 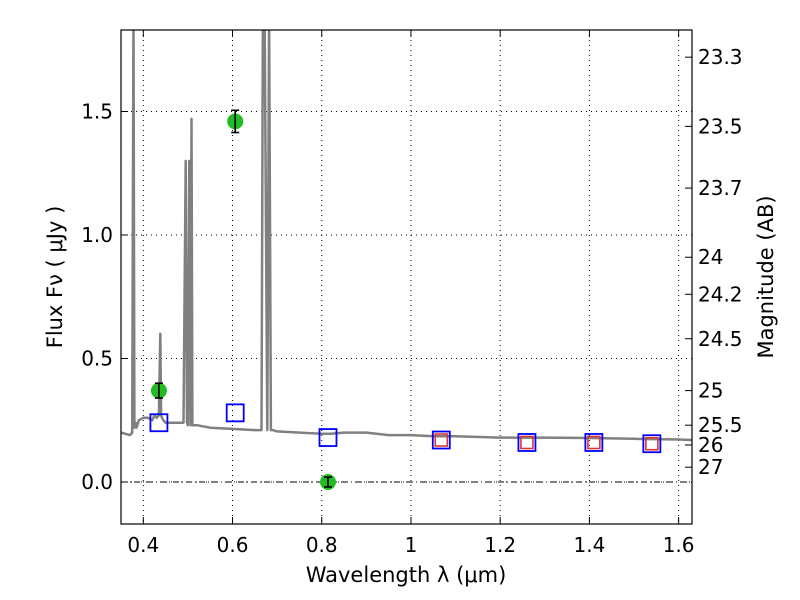 I want to click on y-axis-label: Flux Fν ( μJy ), so click(x=55, y=277).